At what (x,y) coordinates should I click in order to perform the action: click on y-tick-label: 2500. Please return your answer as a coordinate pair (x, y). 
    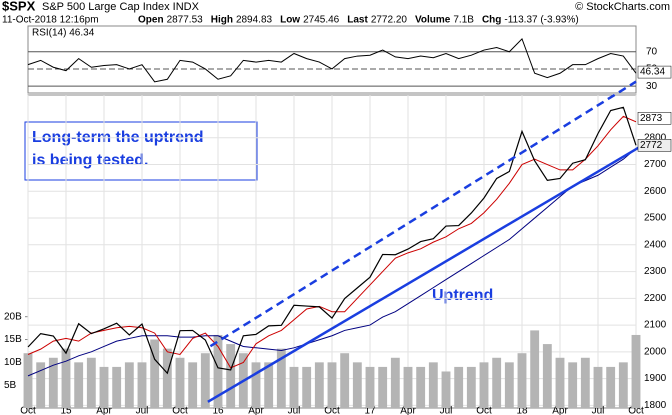
    Looking at the image, I should click on (655, 218).